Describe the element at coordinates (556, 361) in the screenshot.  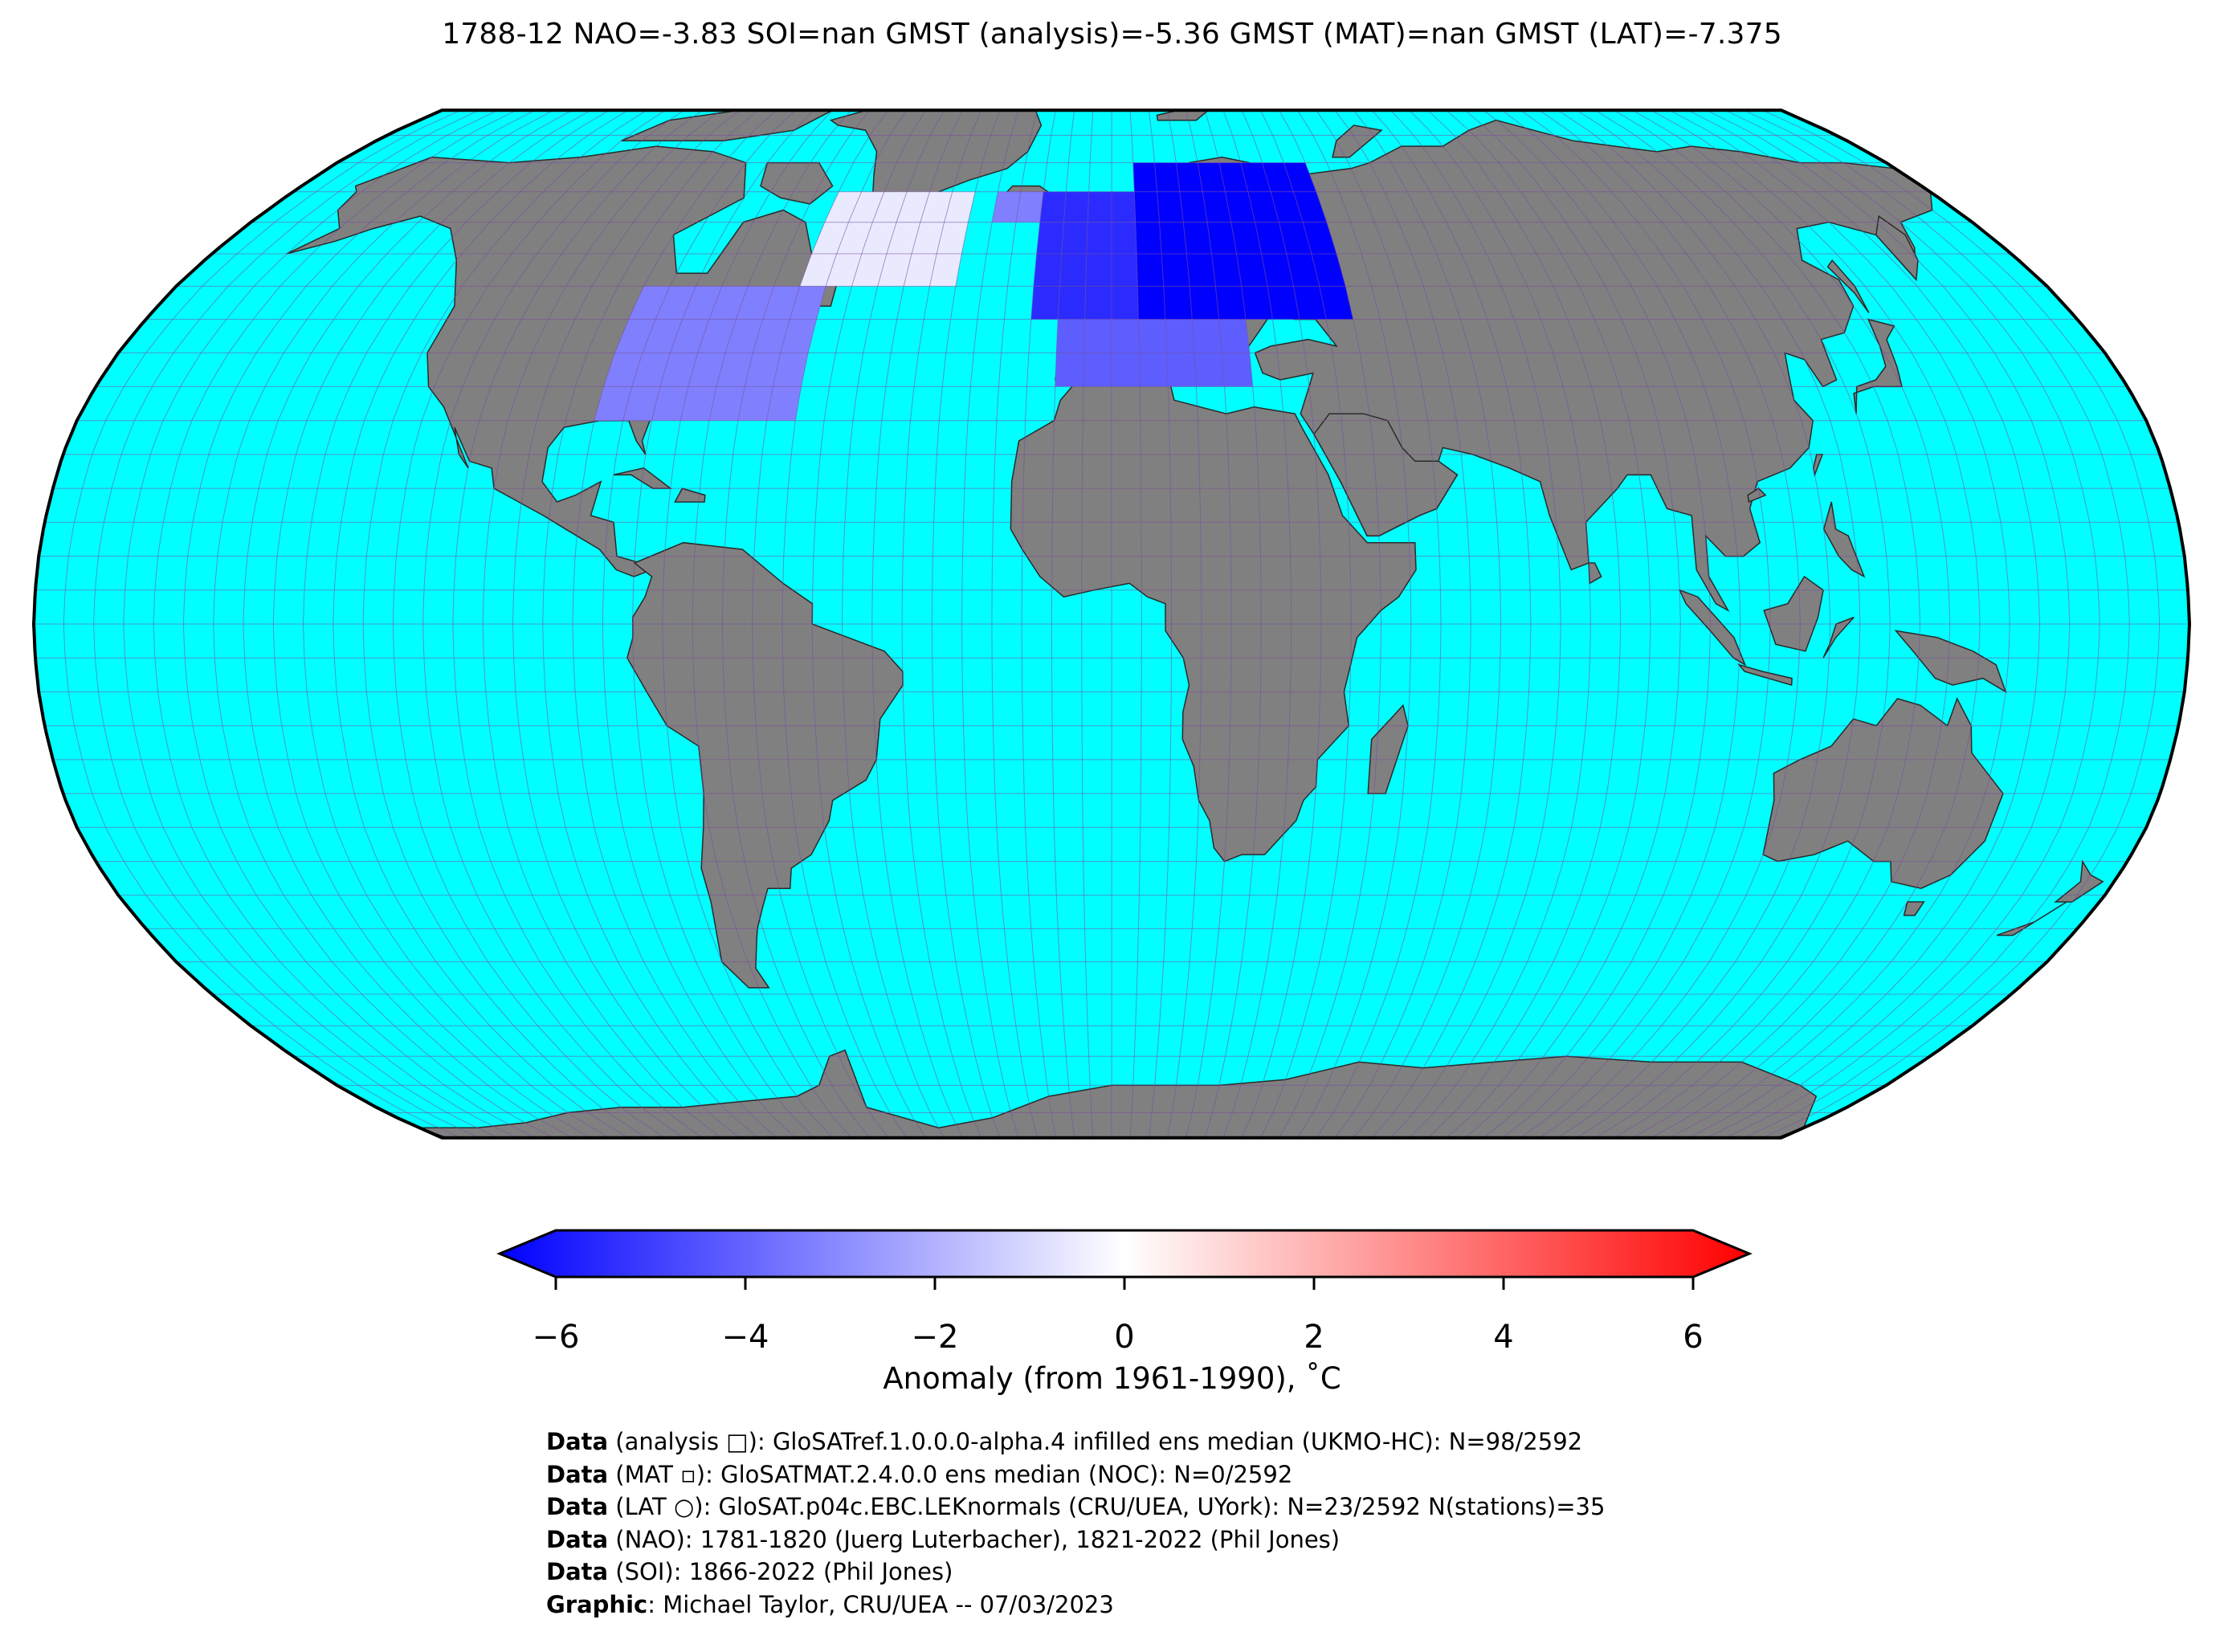
I see `land-north-america` at that location.